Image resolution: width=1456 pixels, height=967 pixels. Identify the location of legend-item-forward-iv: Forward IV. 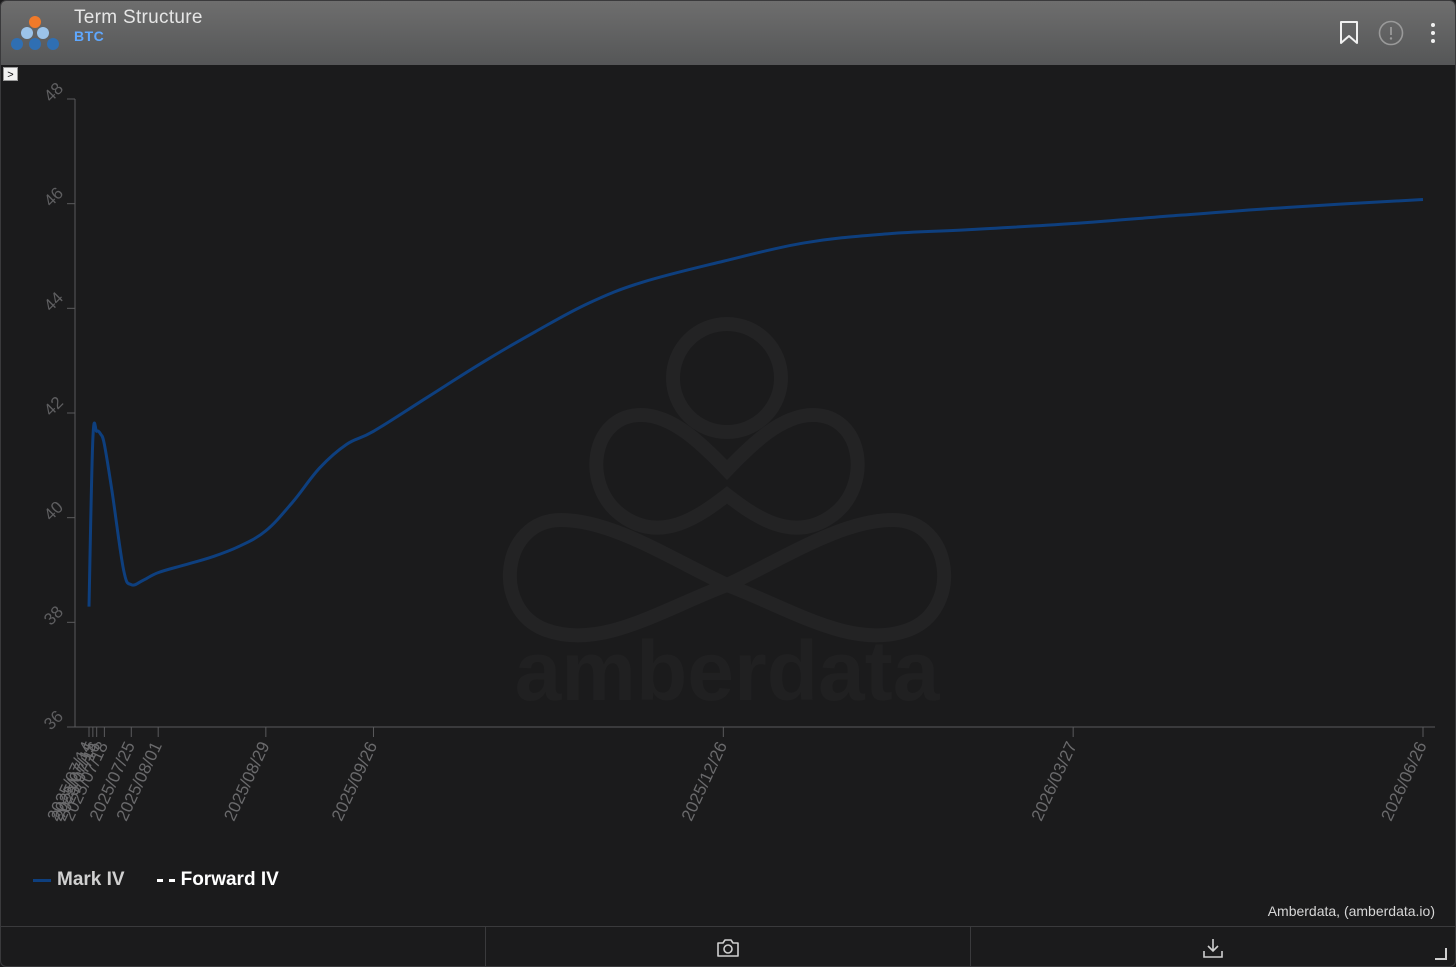
(217, 880).